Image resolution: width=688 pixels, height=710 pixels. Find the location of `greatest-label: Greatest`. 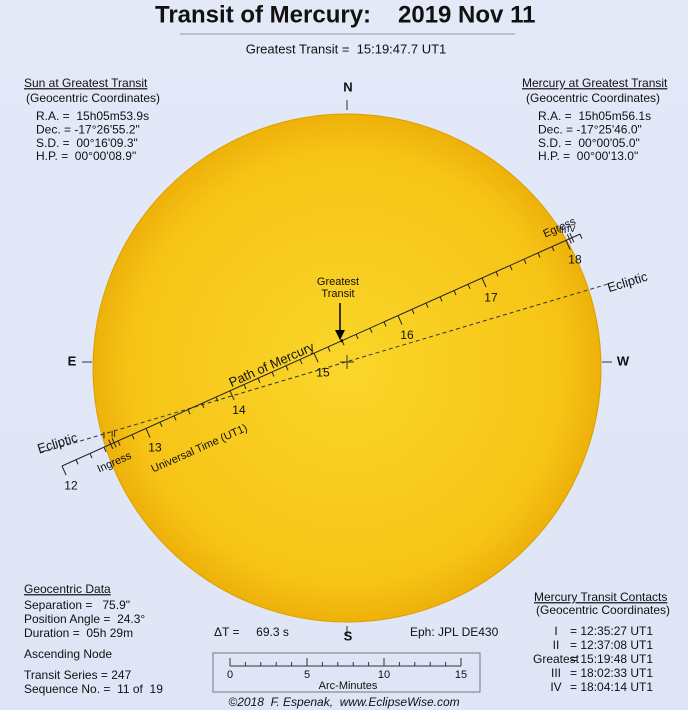

greatest-label: Greatest is located at coordinates (338, 282).